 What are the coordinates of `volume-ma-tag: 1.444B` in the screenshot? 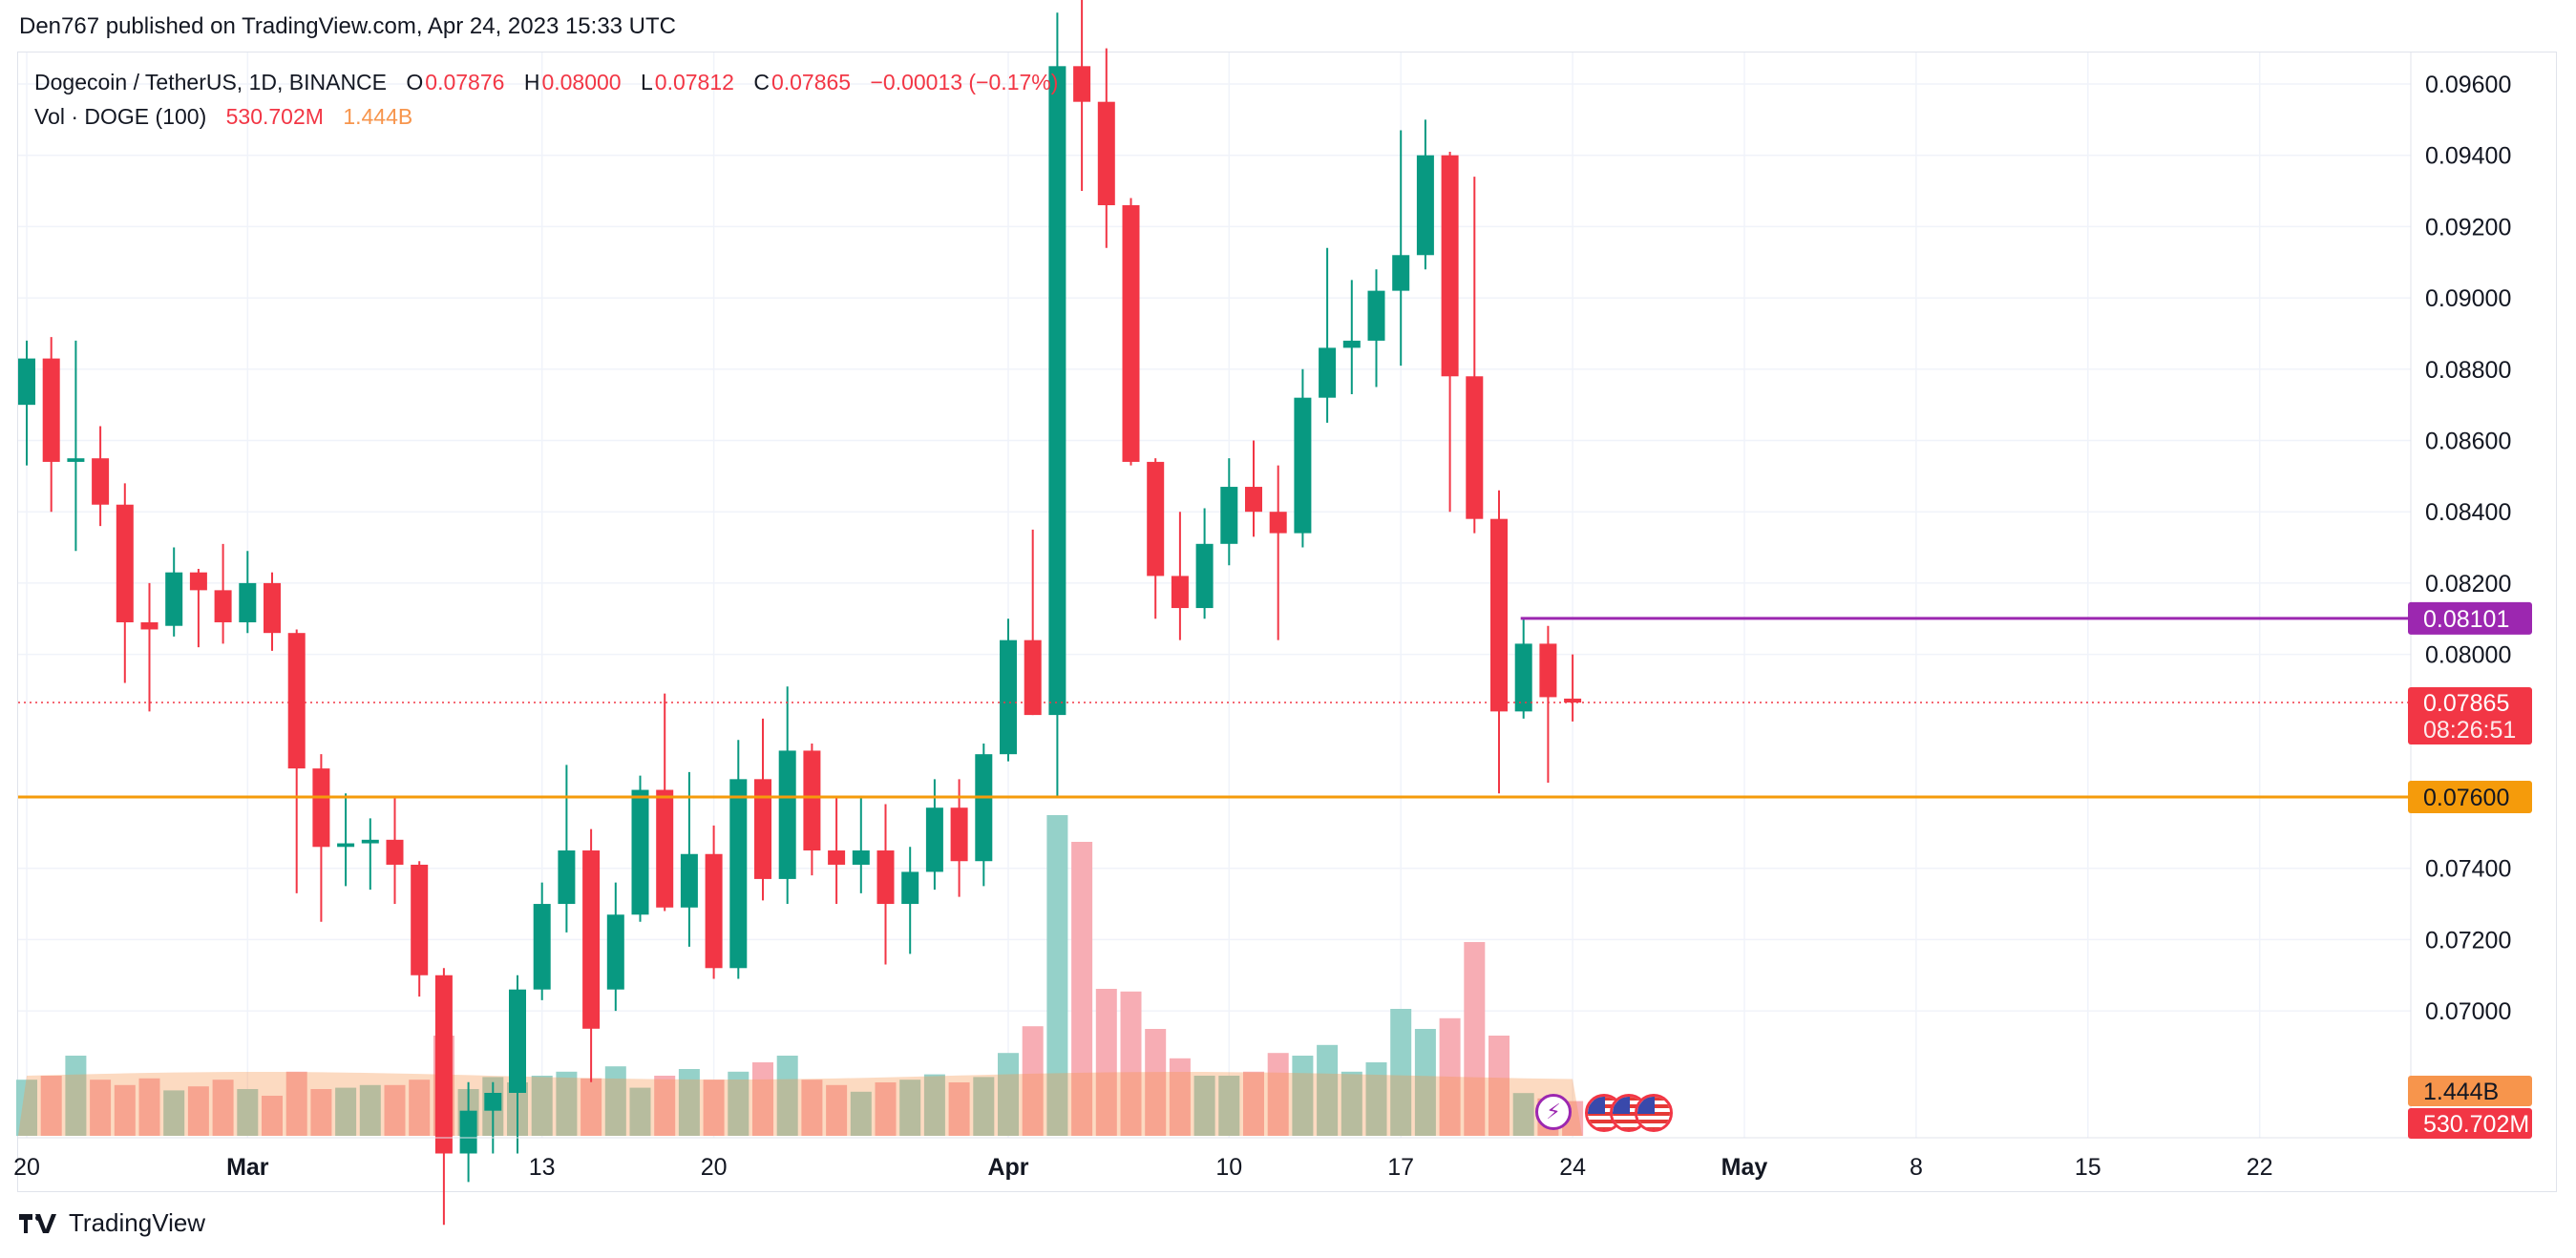 It's located at (2461, 1092).